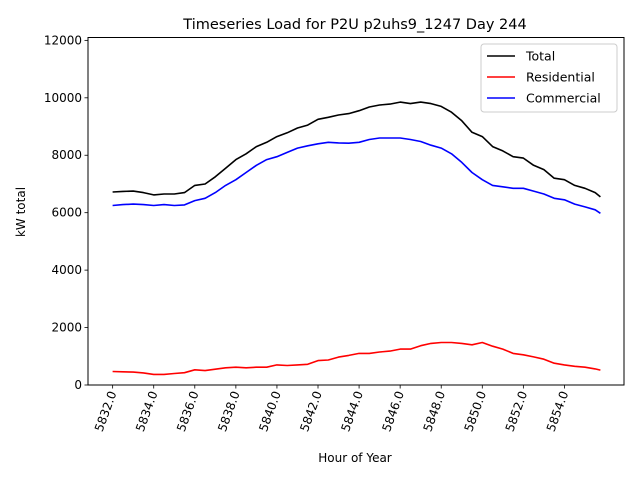 The width and height of the screenshot is (640, 484). Describe the element at coordinates (356, 358) in the screenshot. I see `series-line-residential` at that location.